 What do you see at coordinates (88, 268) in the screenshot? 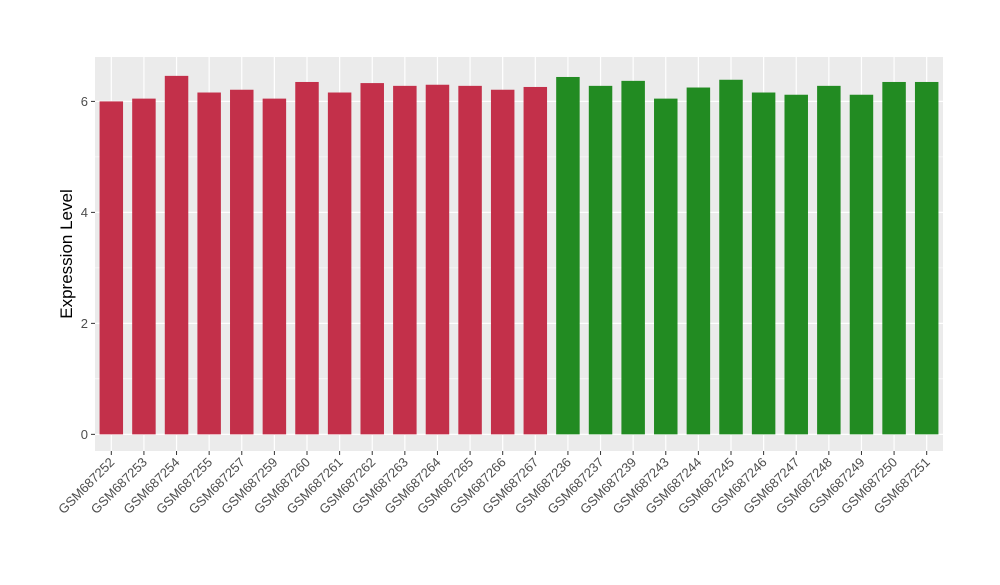
I see `y-axis: 0 2 4 6` at bounding box center [88, 268].